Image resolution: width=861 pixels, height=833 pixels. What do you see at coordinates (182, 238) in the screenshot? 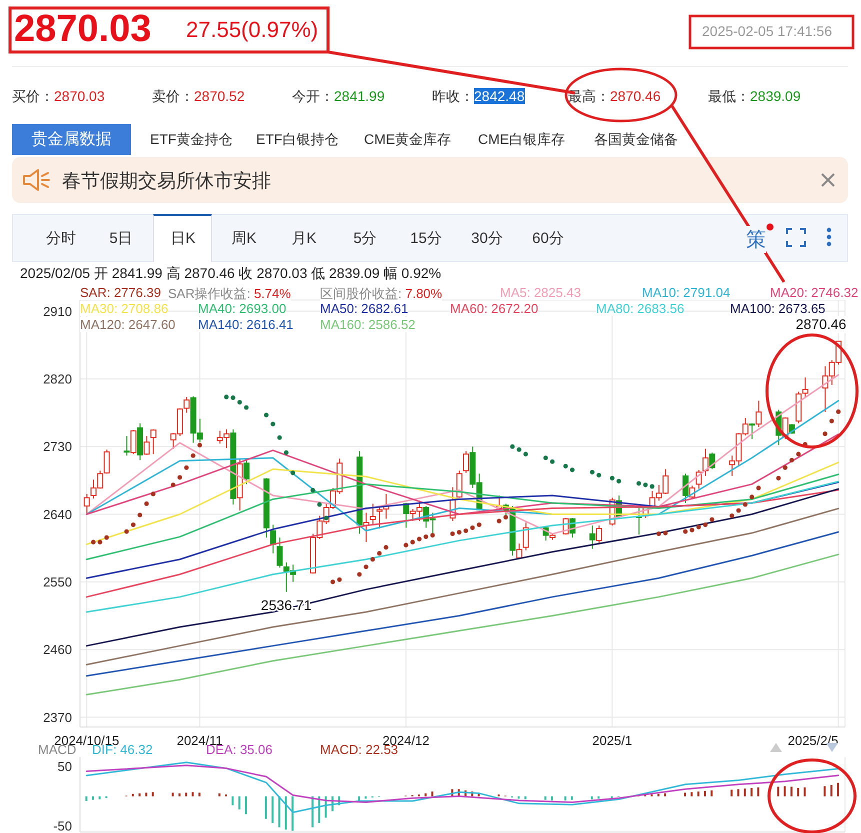
I see `text: 日K` at bounding box center [182, 238].